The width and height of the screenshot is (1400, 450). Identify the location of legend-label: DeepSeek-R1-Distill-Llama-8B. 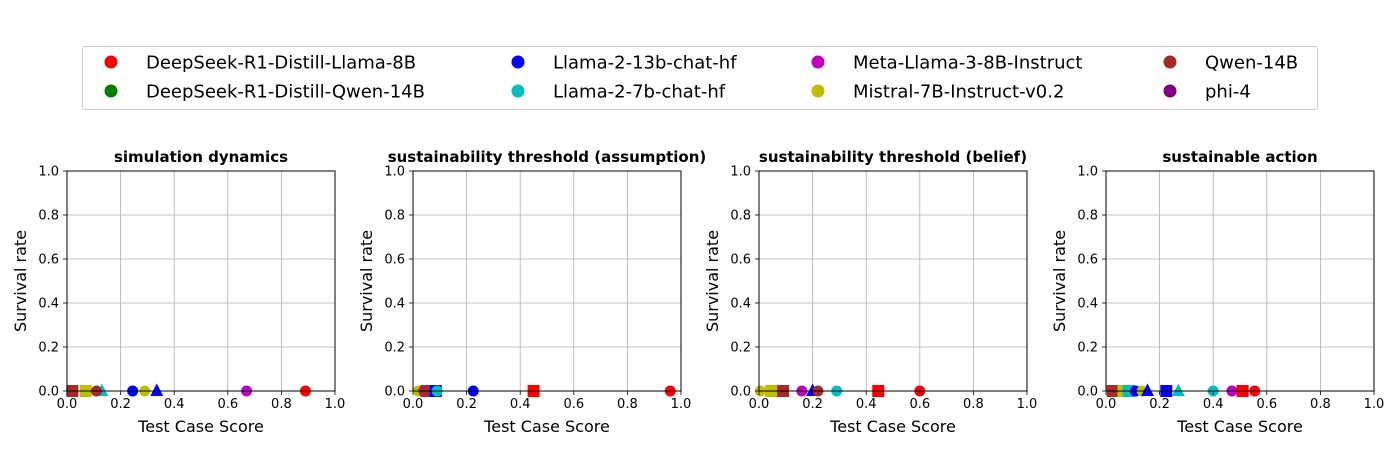
(281, 63).